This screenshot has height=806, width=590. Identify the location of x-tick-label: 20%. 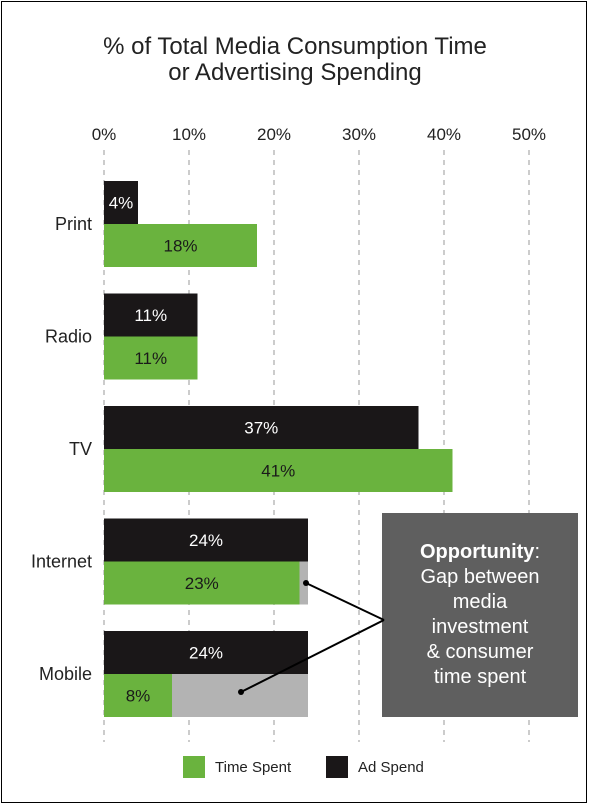
(274, 134).